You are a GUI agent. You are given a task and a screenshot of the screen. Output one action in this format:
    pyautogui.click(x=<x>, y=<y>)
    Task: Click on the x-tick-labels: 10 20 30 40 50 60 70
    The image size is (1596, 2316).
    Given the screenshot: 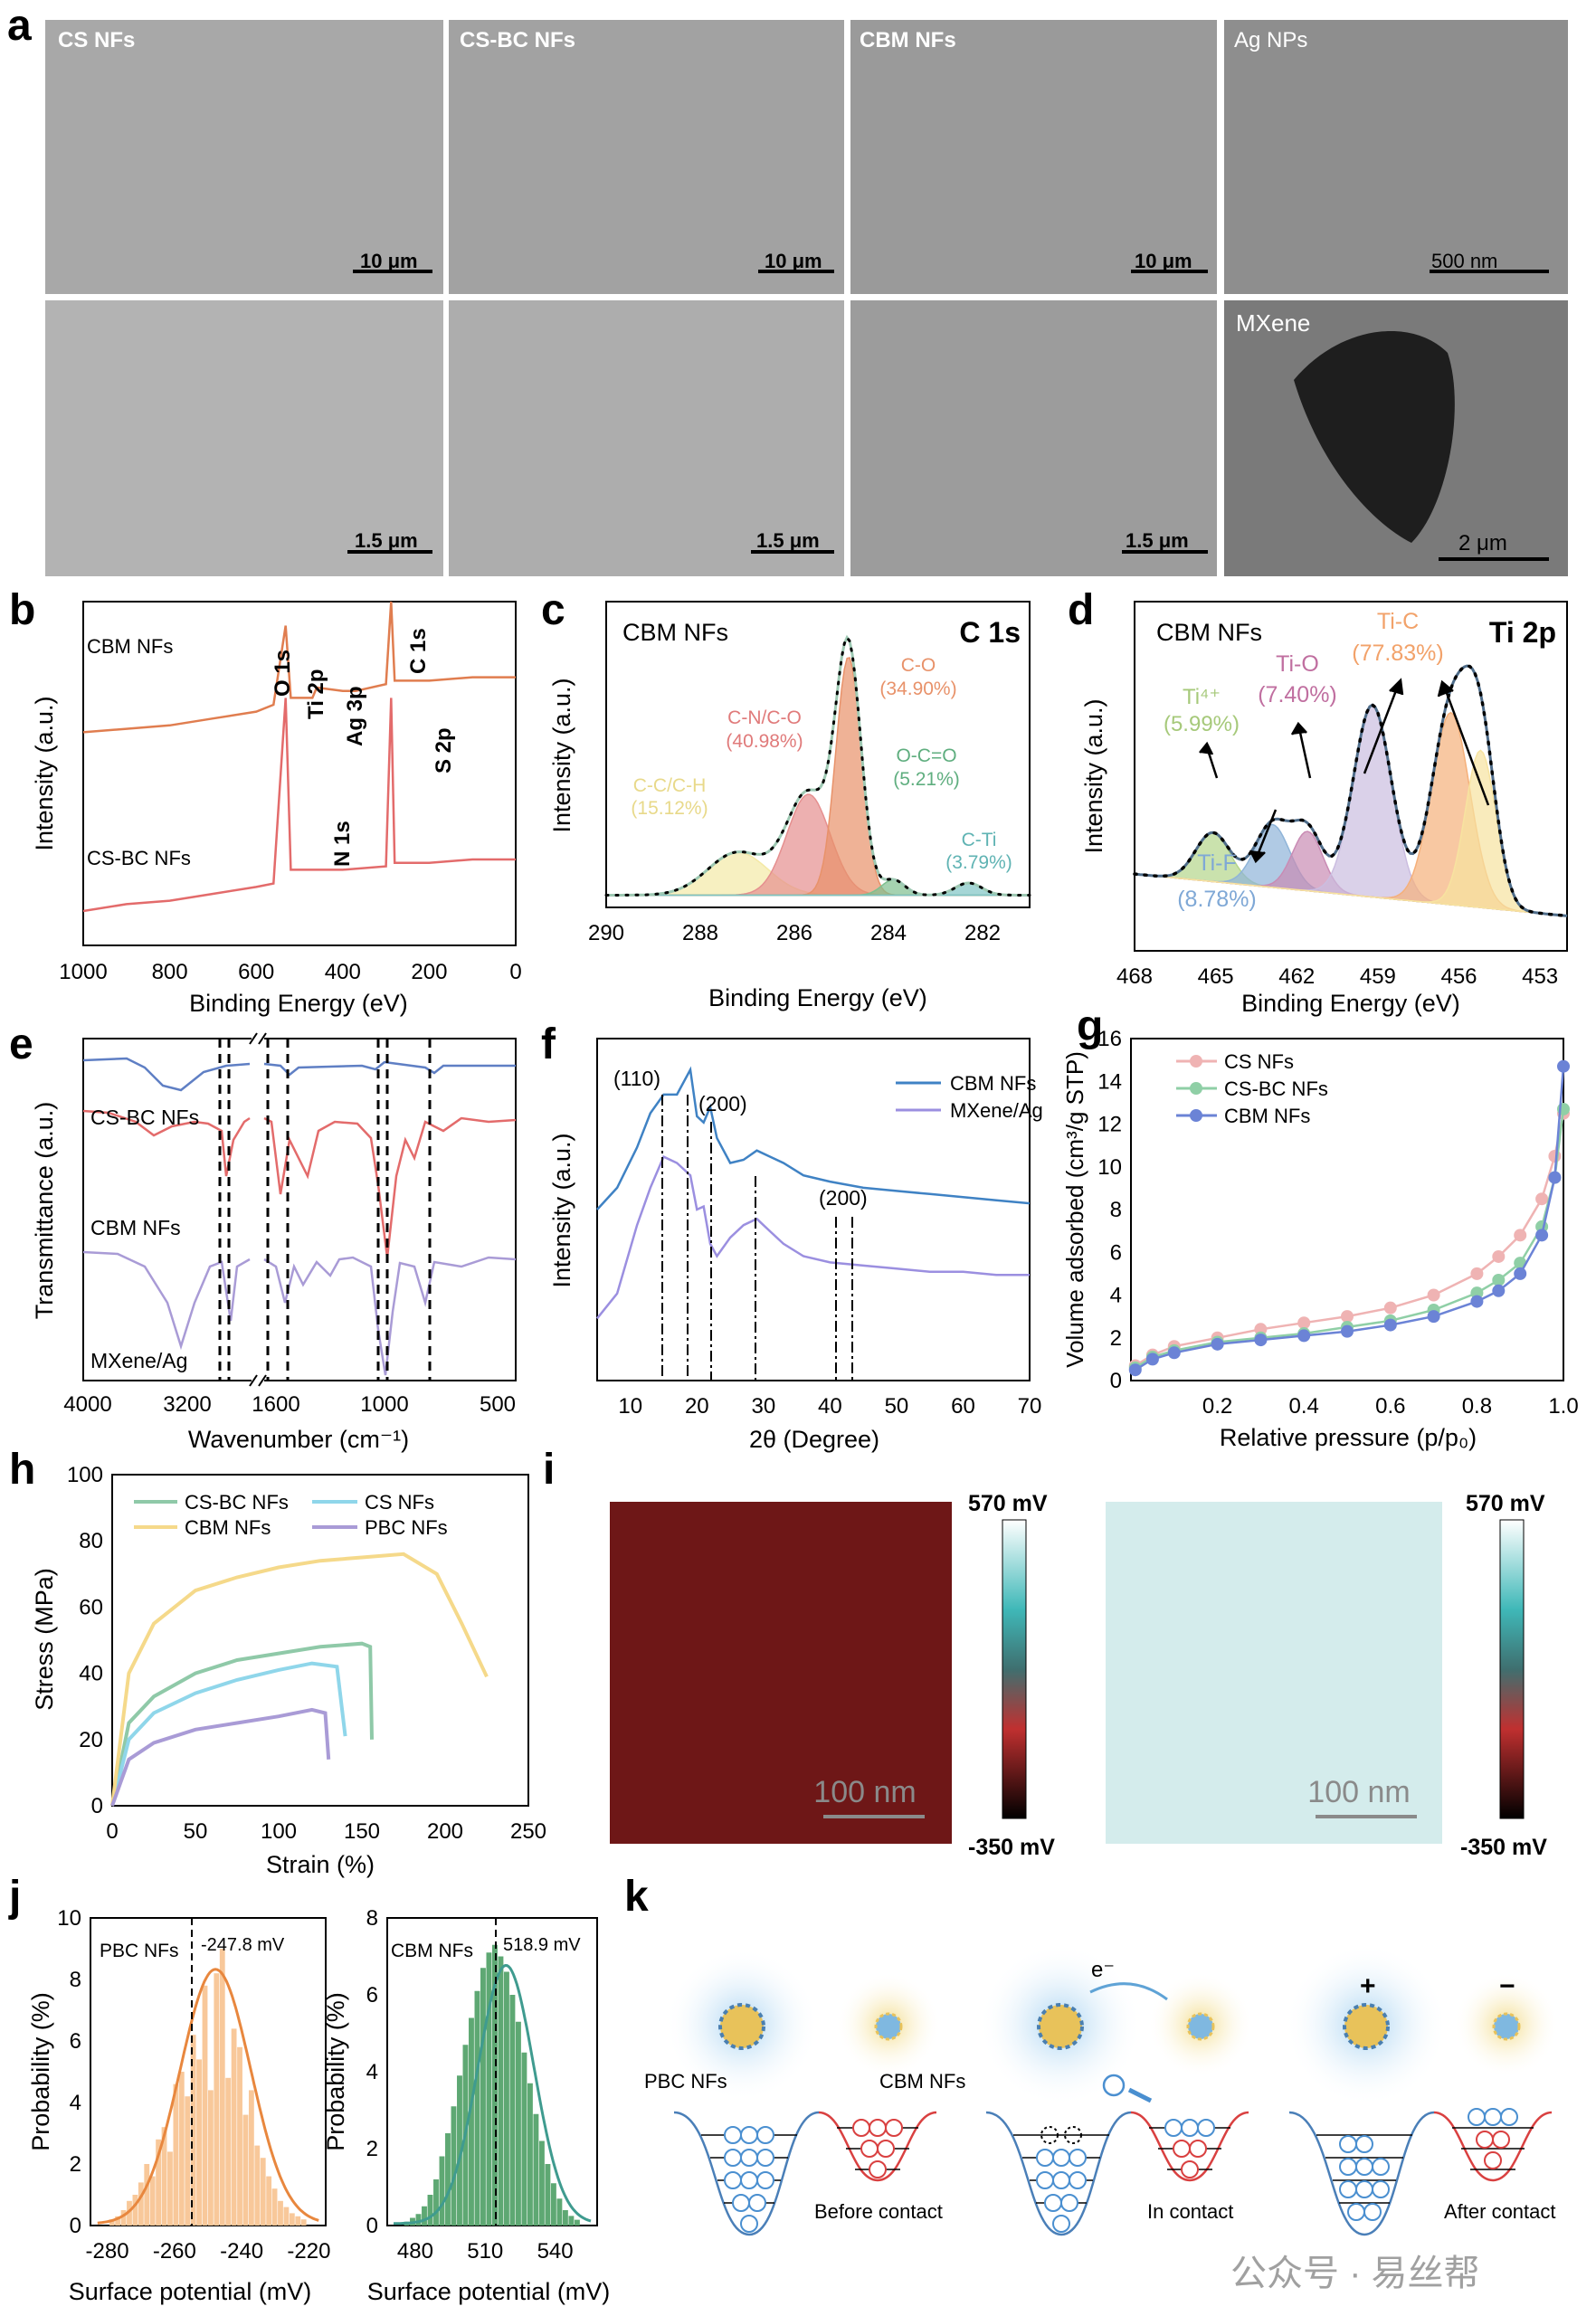 What is the action you would take?
    pyautogui.click(x=830, y=1406)
    